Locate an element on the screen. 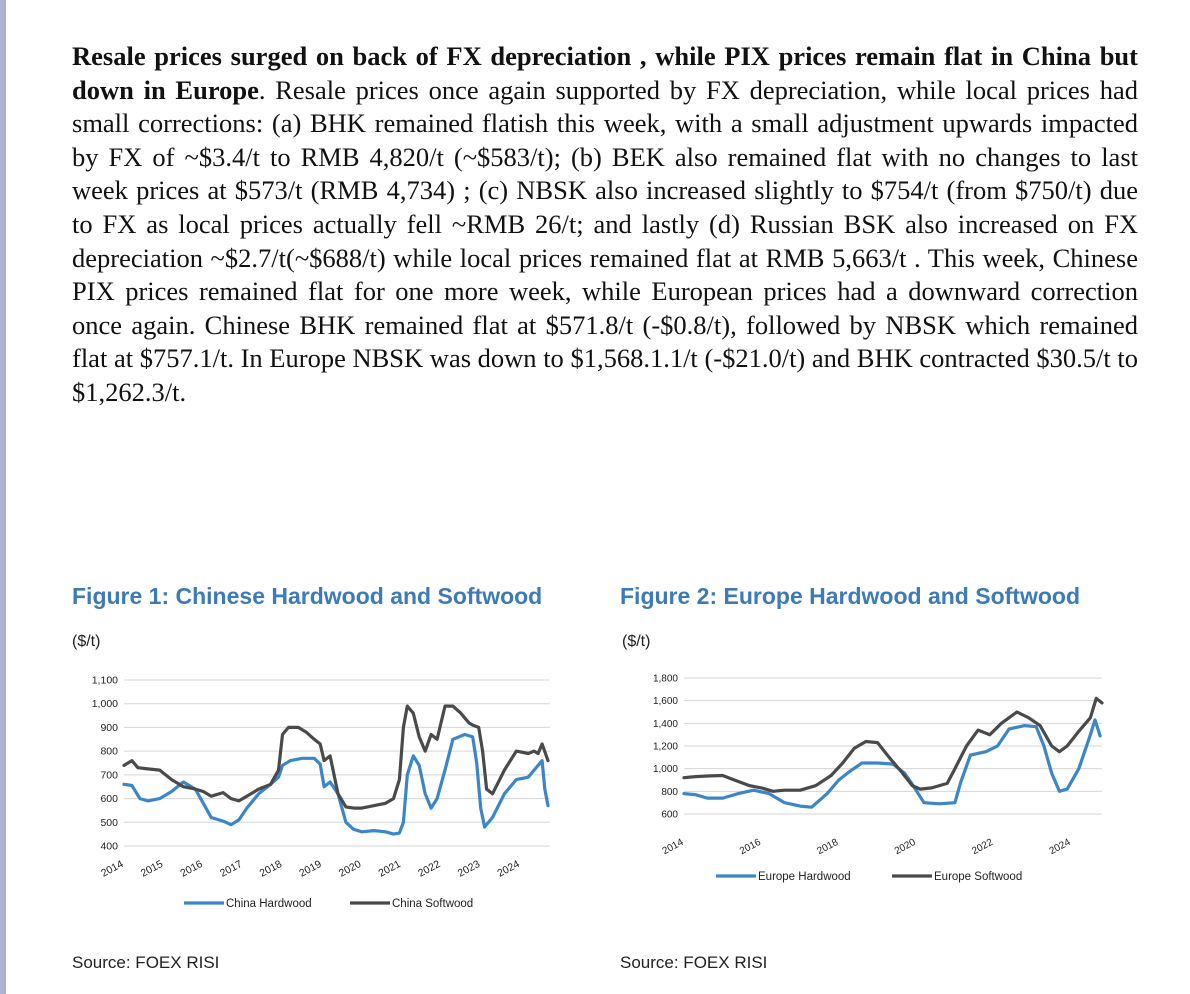 Image resolution: width=1190 pixels, height=994 pixels. x-tick-label: 2015 is located at coordinates (152, 869).